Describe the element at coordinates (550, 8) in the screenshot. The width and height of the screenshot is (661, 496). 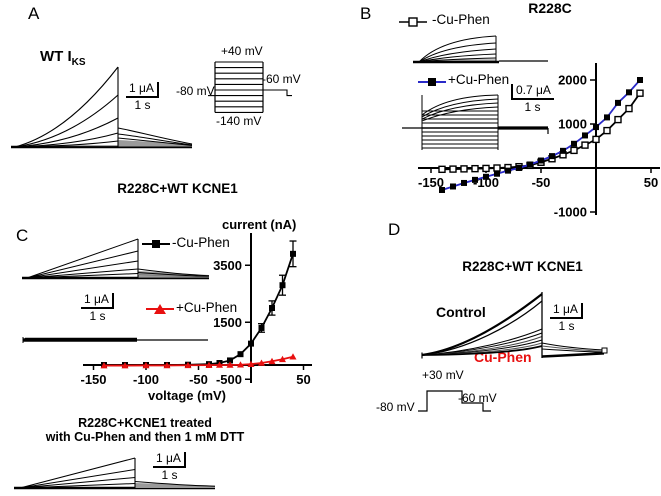
I see `panel-b-title: R228C` at that location.